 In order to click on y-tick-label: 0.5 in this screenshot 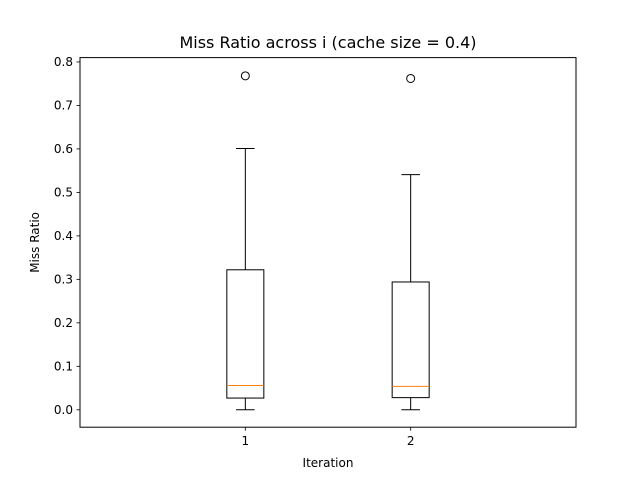, I will do `click(63, 193)`.